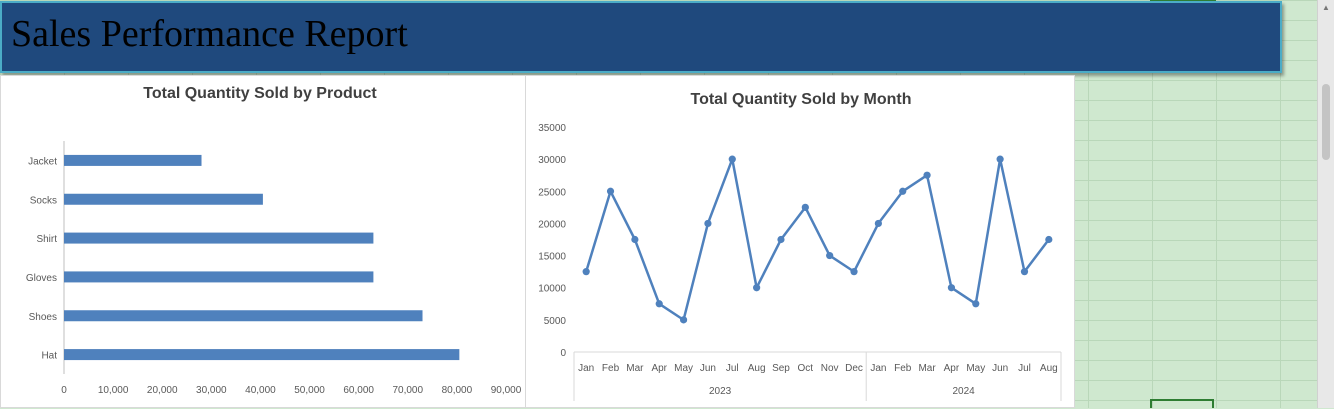  What do you see at coordinates (211, 390) in the screenshot?
I see `x-tick-label: 30,000` at bounding box center [211, 390].